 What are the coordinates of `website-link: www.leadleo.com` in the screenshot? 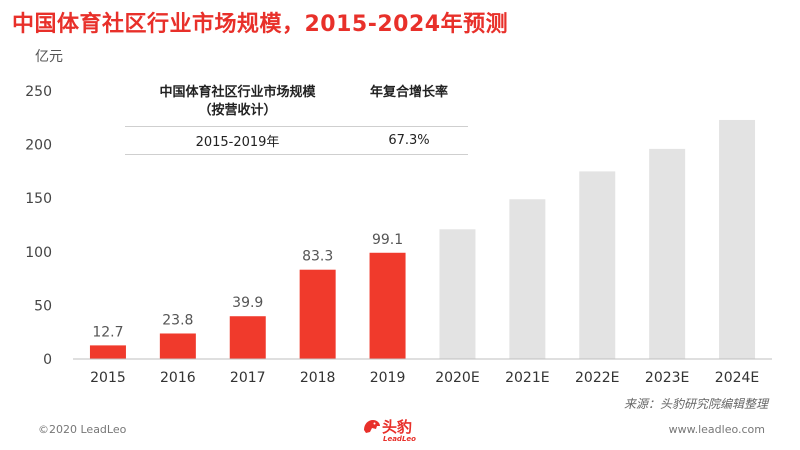 It's located at (716, 429).